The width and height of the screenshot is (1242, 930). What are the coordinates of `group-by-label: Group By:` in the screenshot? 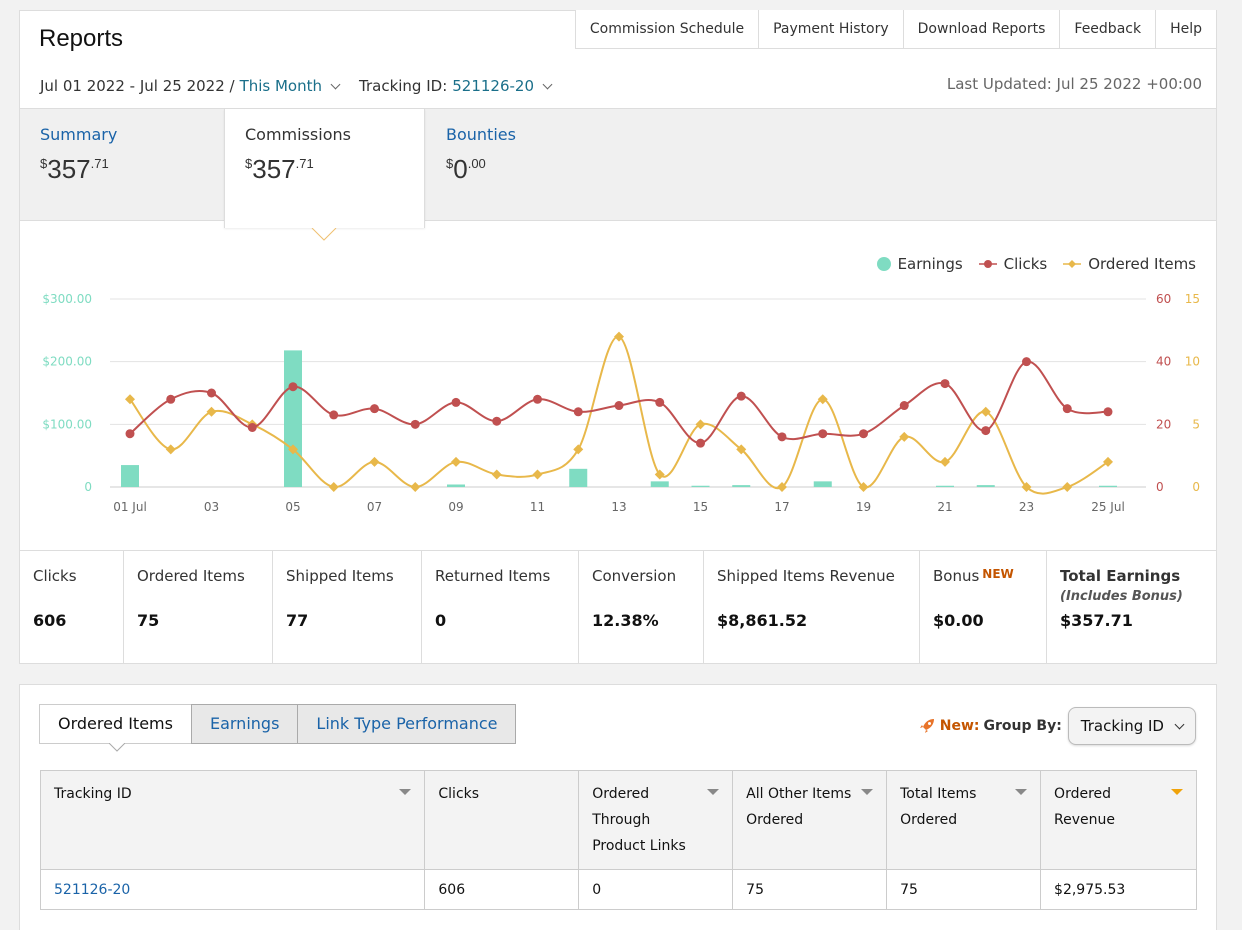 It's located at (1022, 726).